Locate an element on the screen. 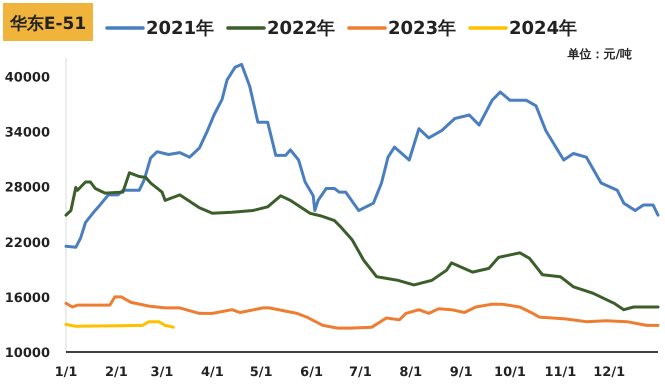  legend-label: 2024年 is located at coordinates (543, 28).